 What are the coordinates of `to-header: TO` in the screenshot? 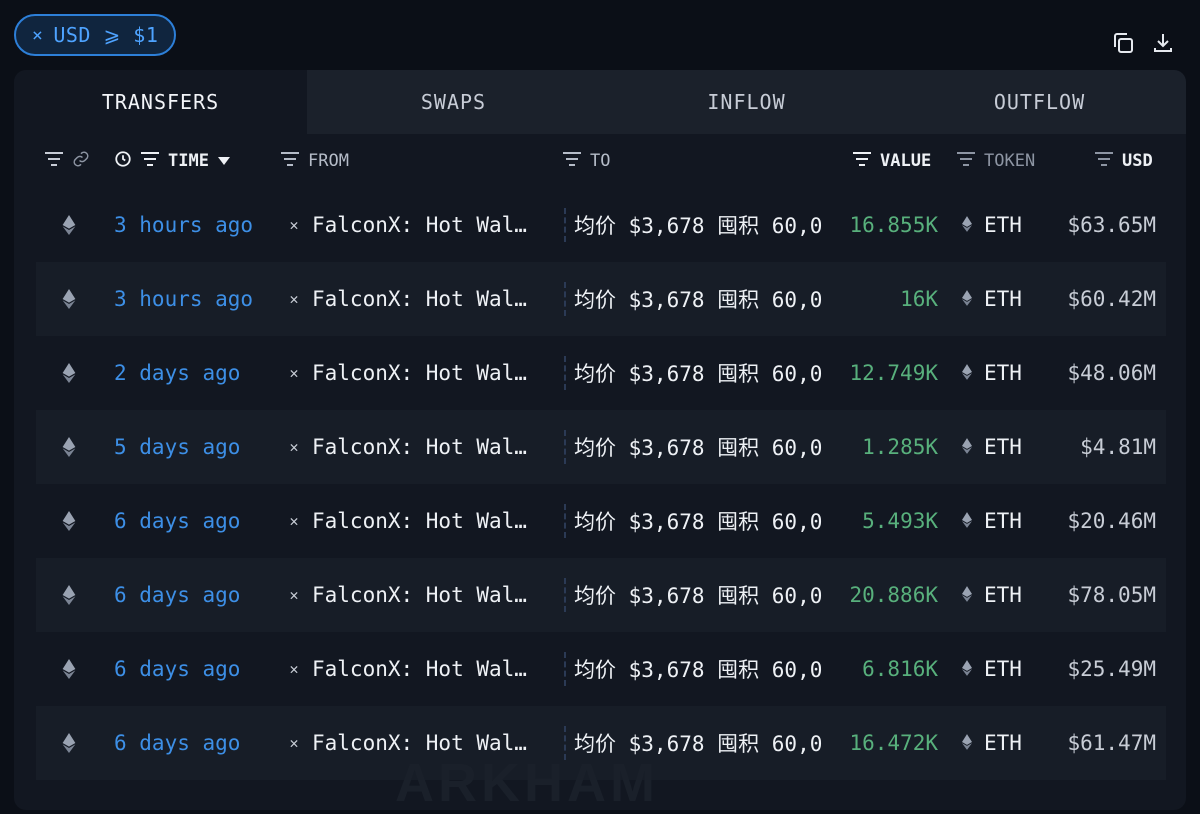 It's located at (600, 161).